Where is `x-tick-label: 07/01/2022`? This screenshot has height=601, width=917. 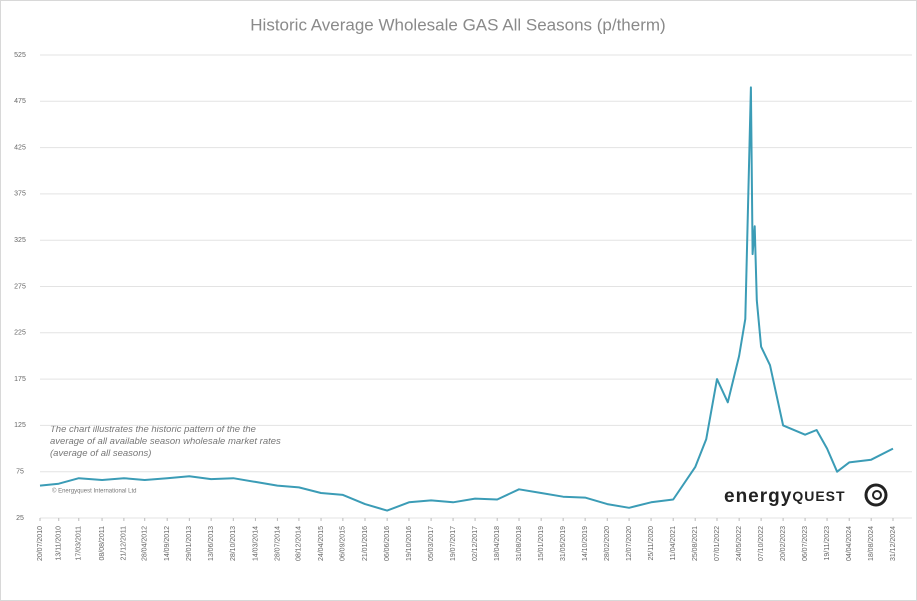
x-tick-label: 07/01/2022 is located at coordinates (717, 543).